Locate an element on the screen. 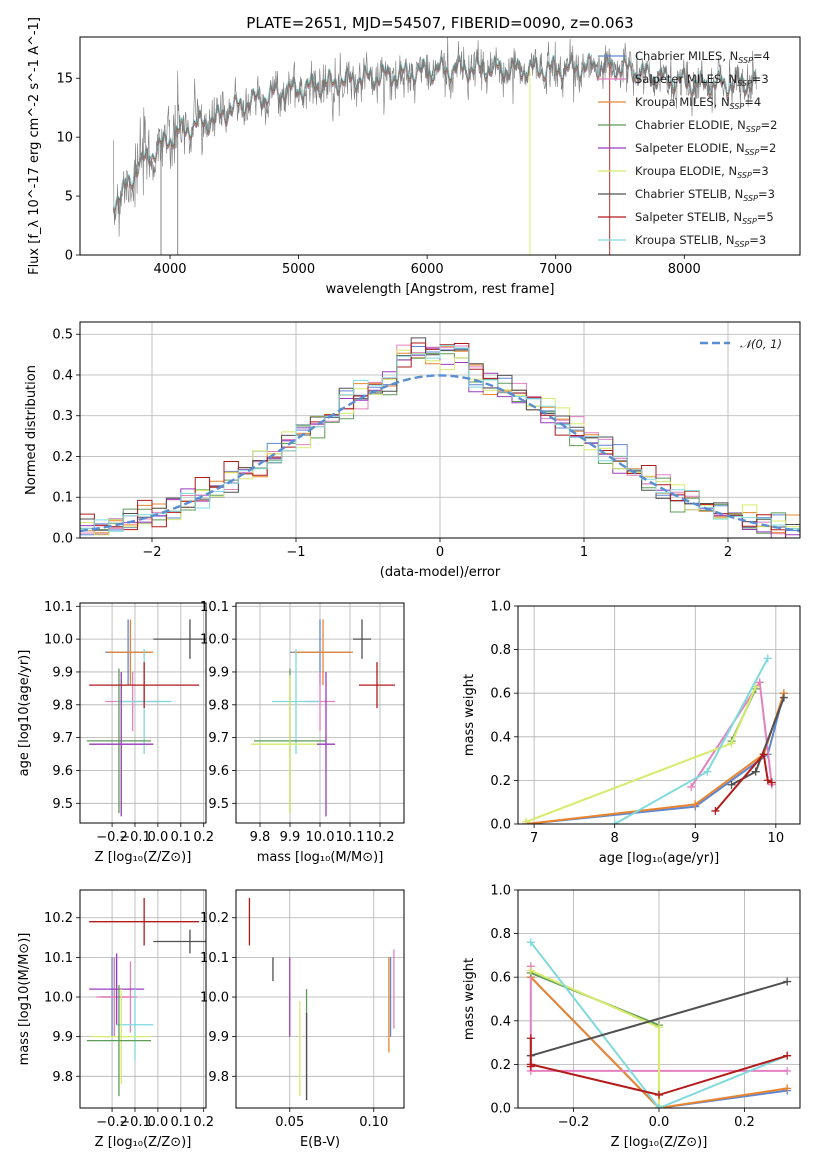 Image resolution: width=819 pixels, height=1170 pixels. legend-name: Chabrier STELIB, N is located at coordinates (689, 194).